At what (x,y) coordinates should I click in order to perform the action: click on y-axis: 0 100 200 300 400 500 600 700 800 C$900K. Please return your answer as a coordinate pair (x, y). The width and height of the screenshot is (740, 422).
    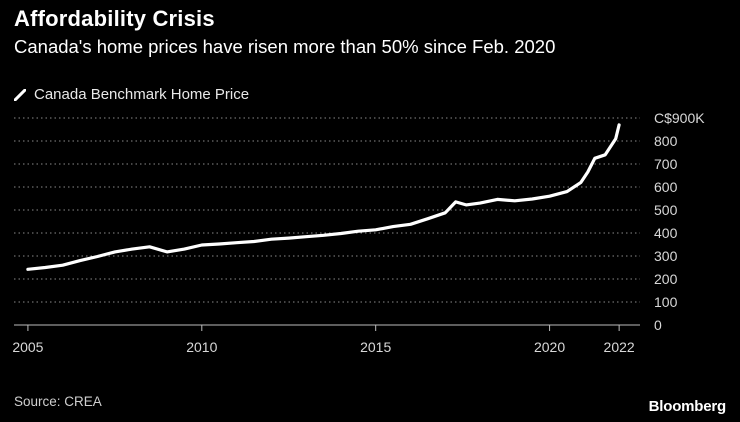
    Looking at the image, I should click on (679, 221).